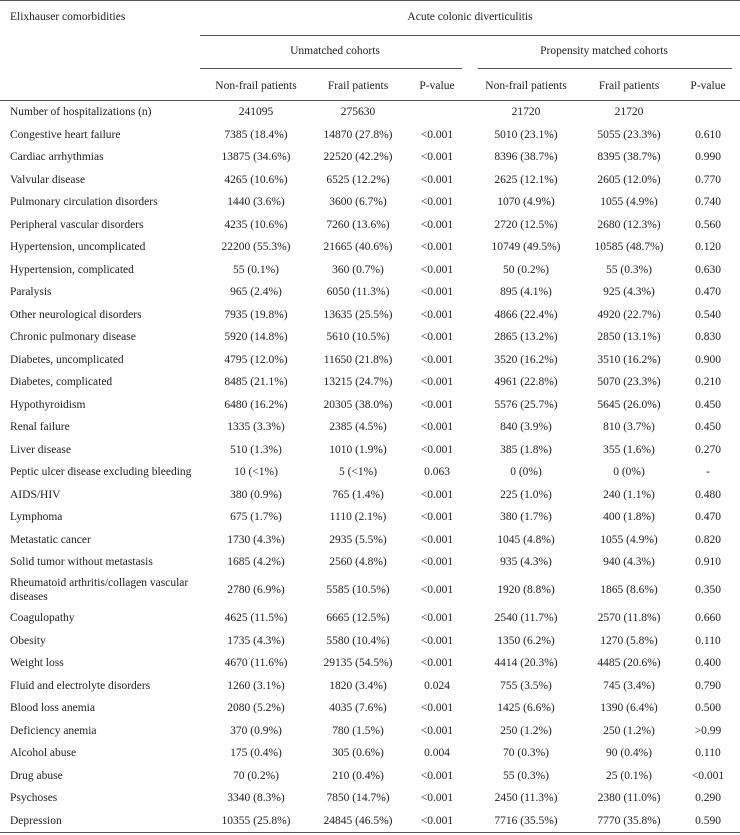 This screenshot has width=740, height=835. What do you see at coordinates (28, 640) in the screenshot?
I see `row-label: Obesity` at bounding box center [28, 640].